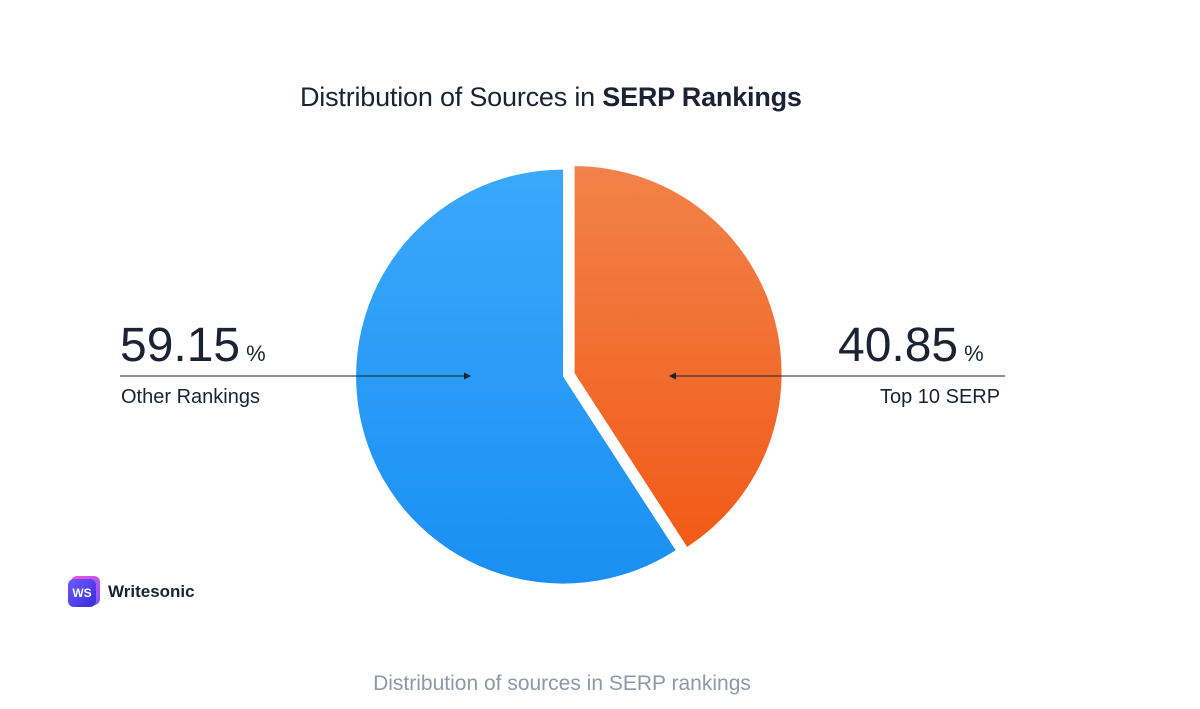 This screenshot has height=709, width=1200. What do you see at coordinates (562, 683) in the screenshot?
I see `figure-caption: Distribution of sources in SERP rankings` at bounding box center [562, 683].